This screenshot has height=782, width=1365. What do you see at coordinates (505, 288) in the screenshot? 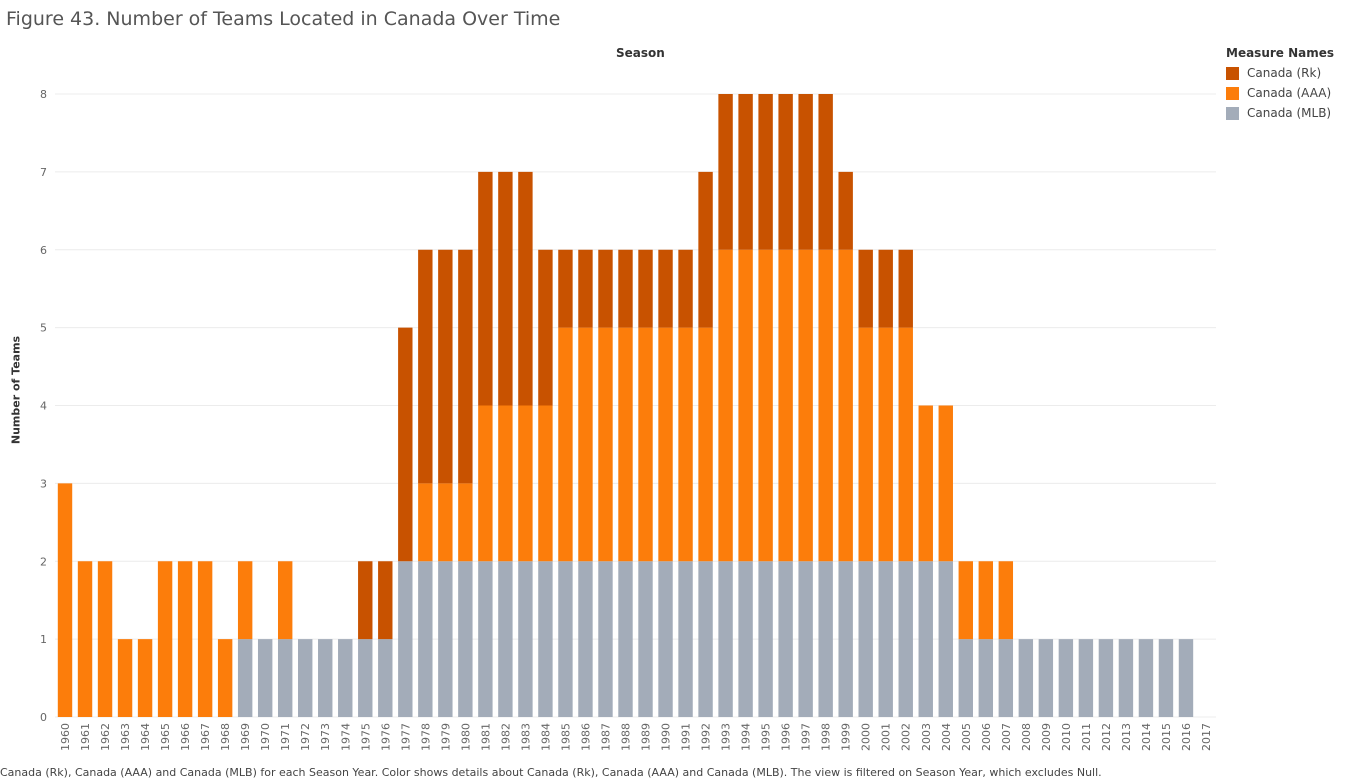
I see `bar-canada-rk-1982` at bounding box center [505, 288].